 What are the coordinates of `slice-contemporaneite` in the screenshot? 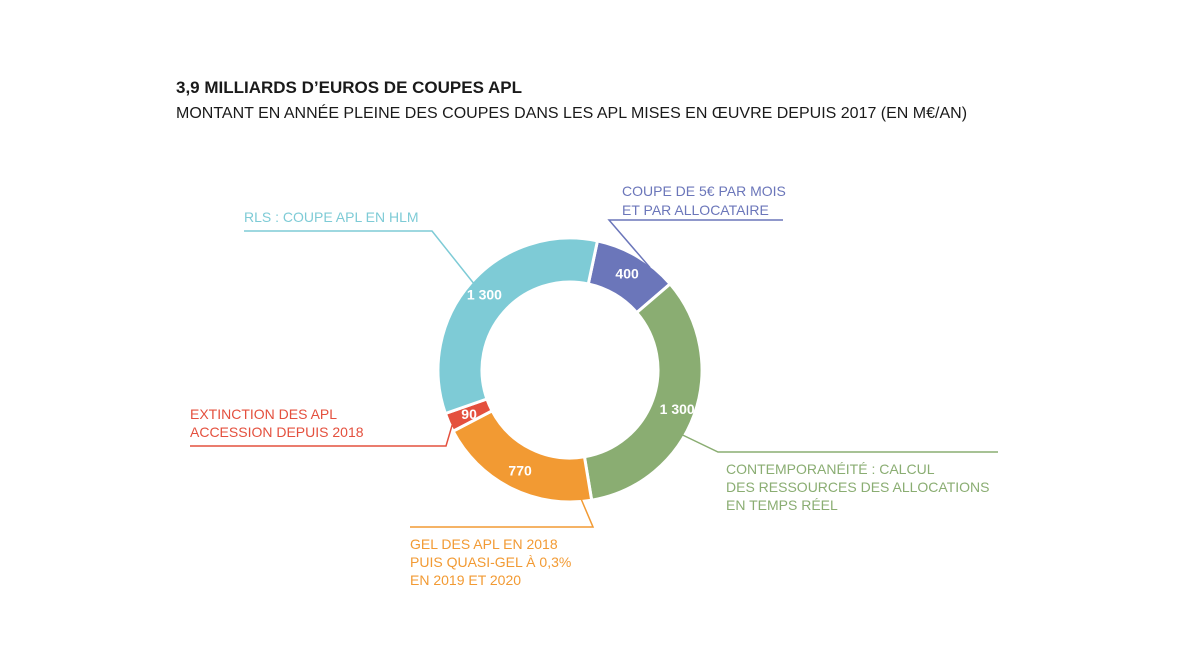 It's located at (643, 391).